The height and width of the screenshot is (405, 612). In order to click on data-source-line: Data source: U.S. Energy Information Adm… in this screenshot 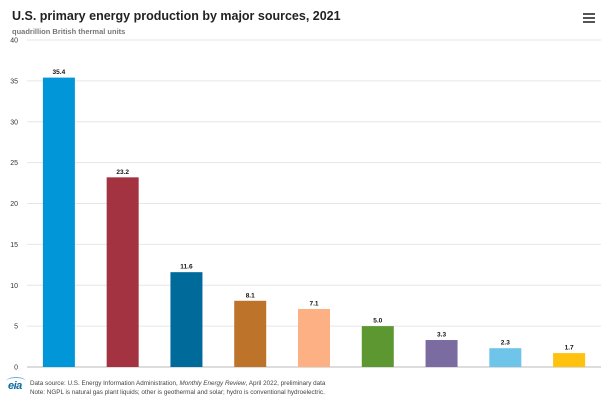, I will do `click(178, 383)`.